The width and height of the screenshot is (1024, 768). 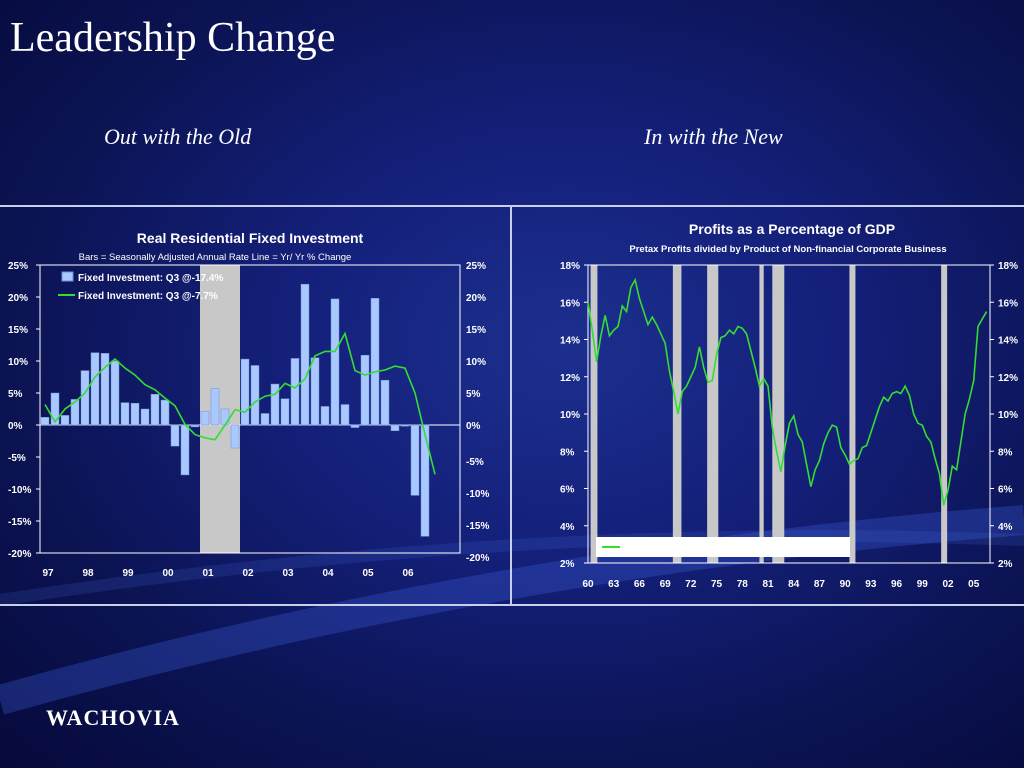 I want to click on y-tick-label-left: 15%, so click(x=18, y=330).